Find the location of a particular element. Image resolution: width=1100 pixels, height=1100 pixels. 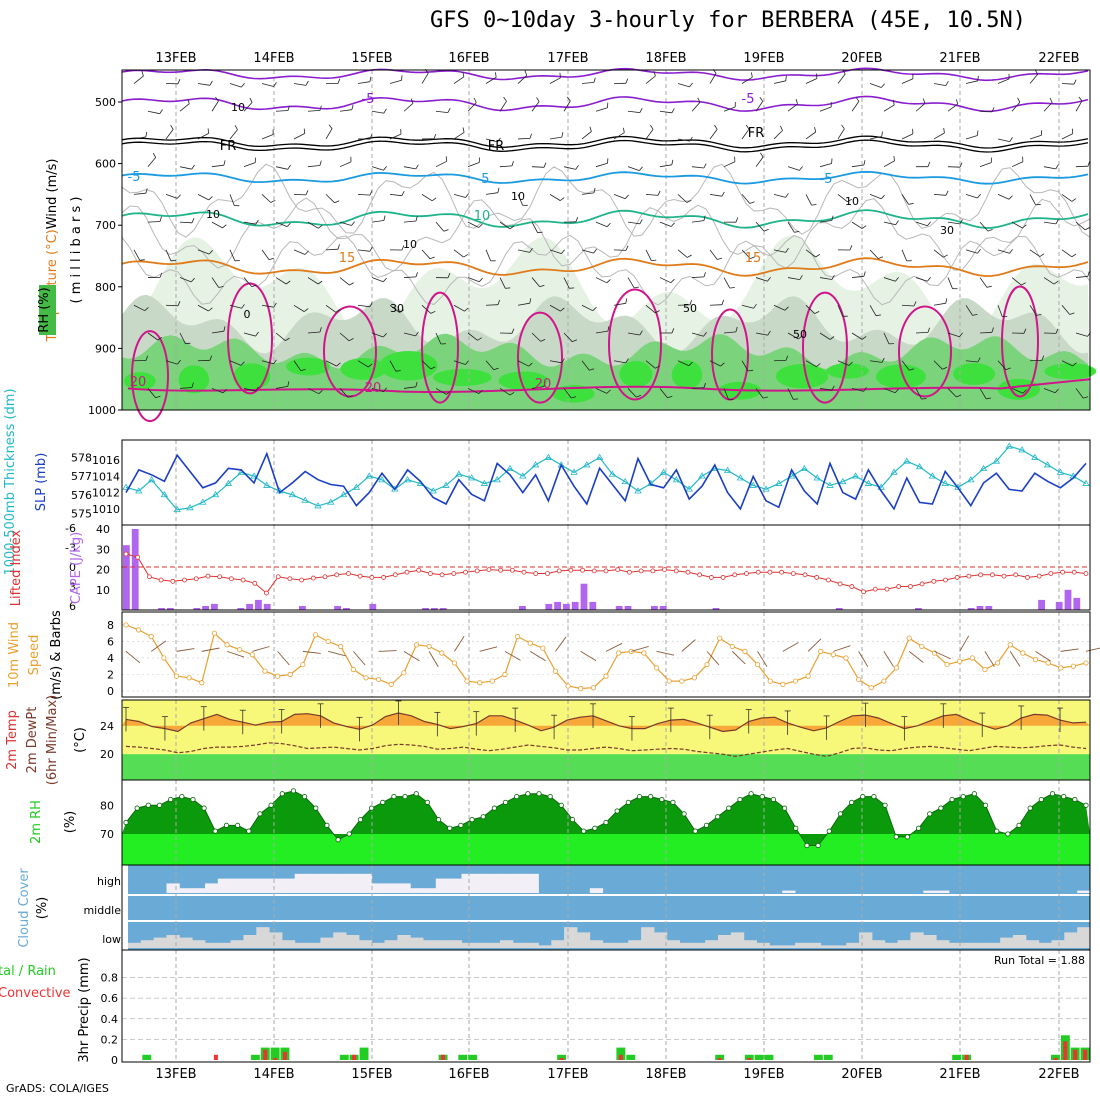

panel-label-dewpt: 2m DewPt is located at coordinates (32, 740).